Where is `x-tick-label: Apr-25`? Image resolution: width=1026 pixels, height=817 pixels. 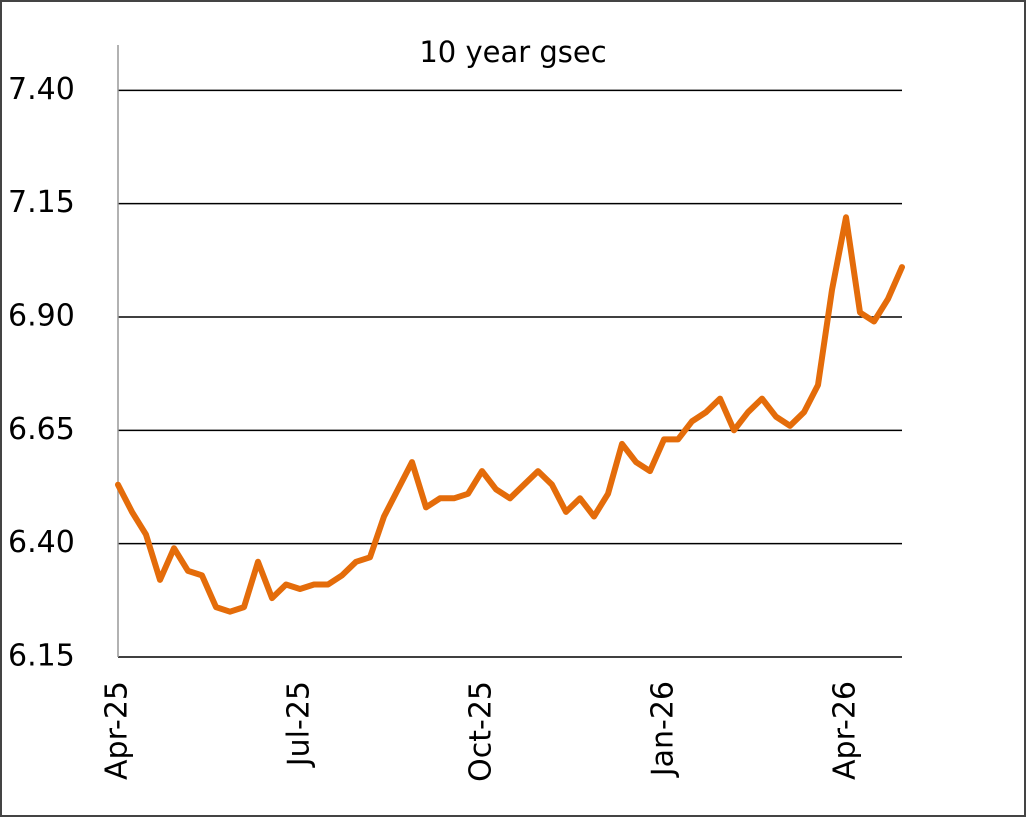 x-tick-label: Apr-25 is located at coordinates (117, 730).